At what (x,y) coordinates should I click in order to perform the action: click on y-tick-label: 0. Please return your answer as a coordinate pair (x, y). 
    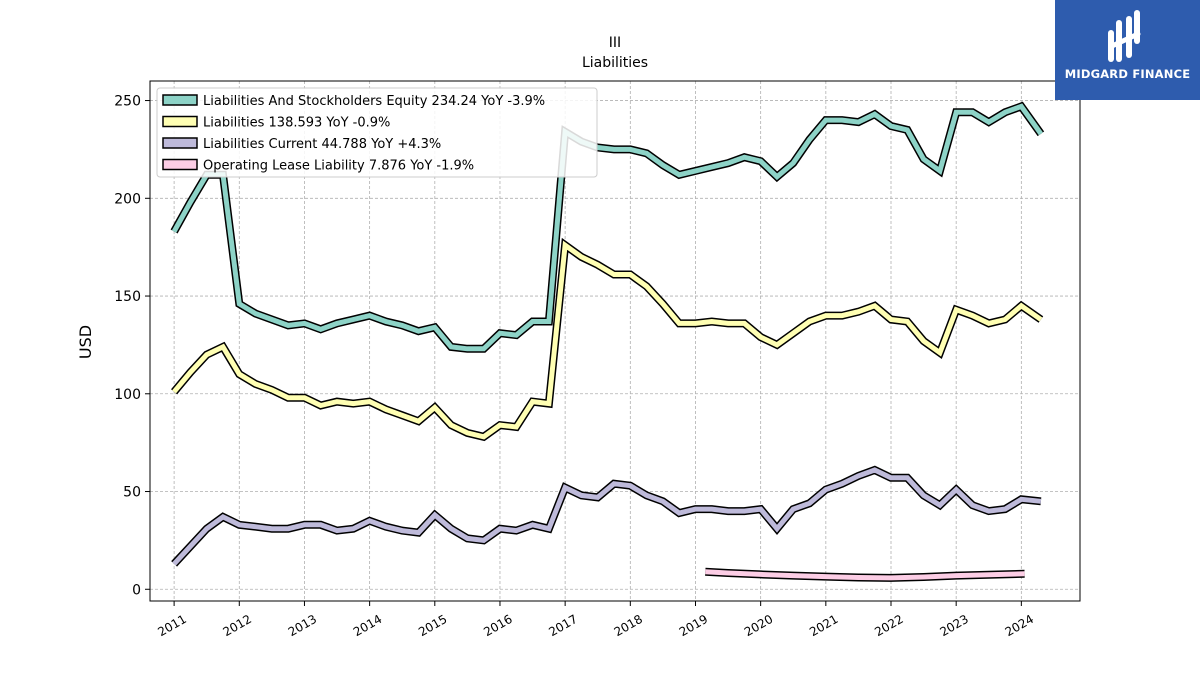
    Looking at the image, I should click on (136, 590).